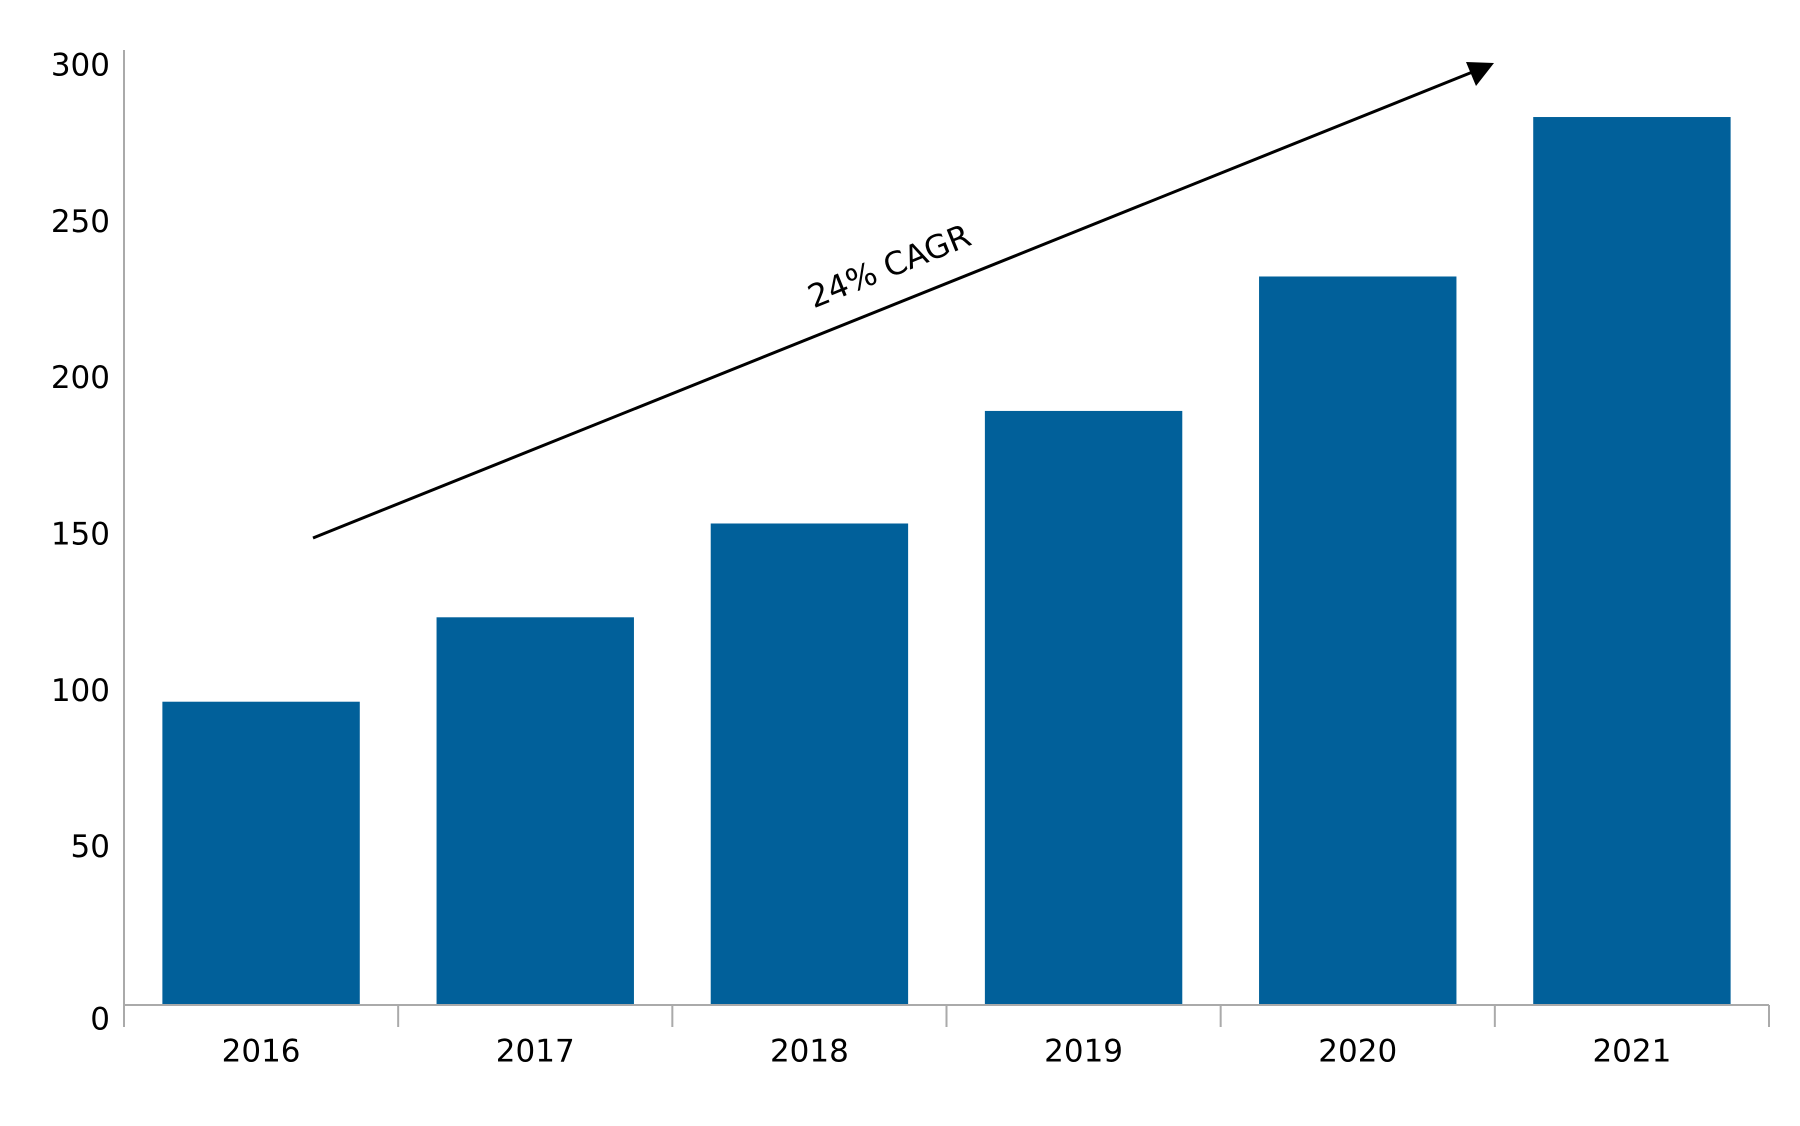  What do you see at coordinates (261, 1052) in the screenshot?
I see `x-tick-label: 2016` at bounding box center [261, 1052].